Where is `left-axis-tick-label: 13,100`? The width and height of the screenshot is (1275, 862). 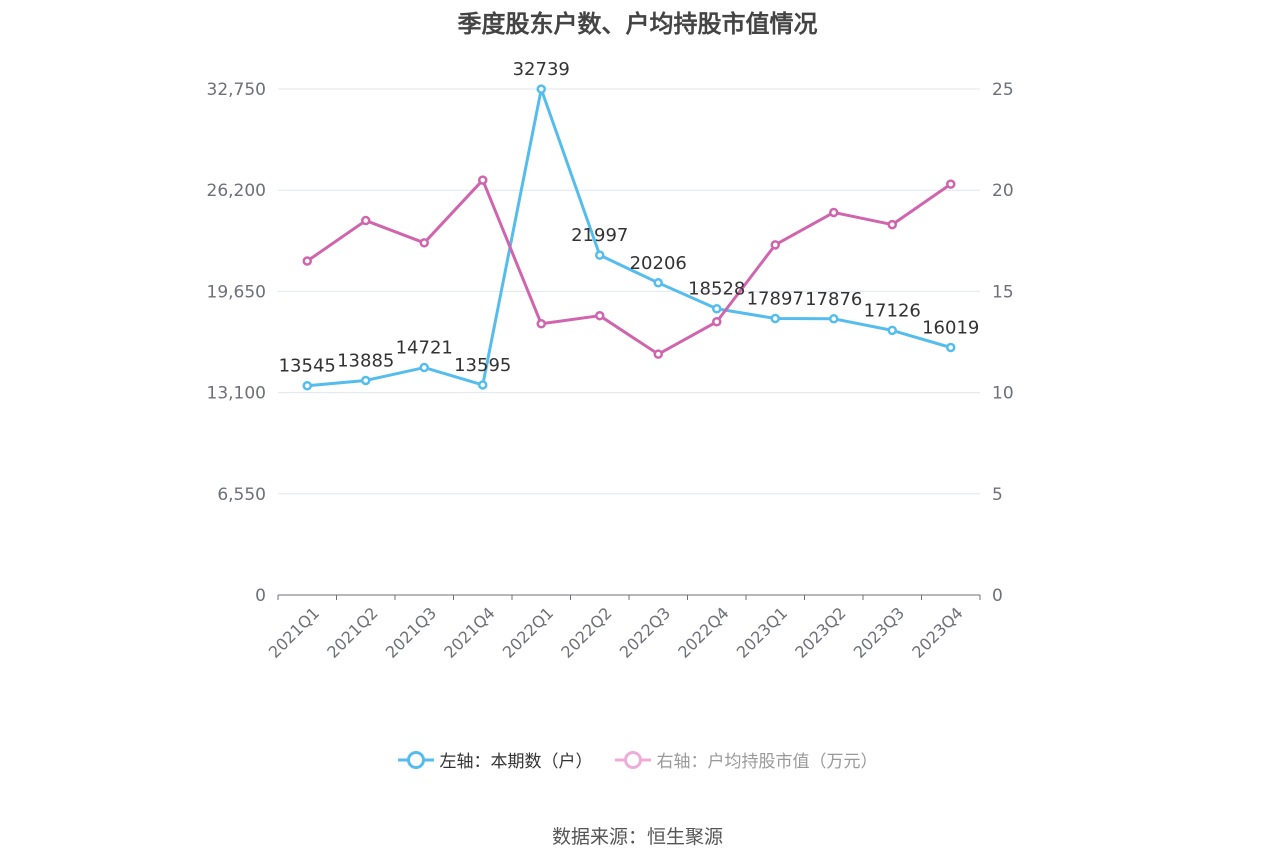
left-axis-tick-label: 13,100 is located at coordinates (236, 394).